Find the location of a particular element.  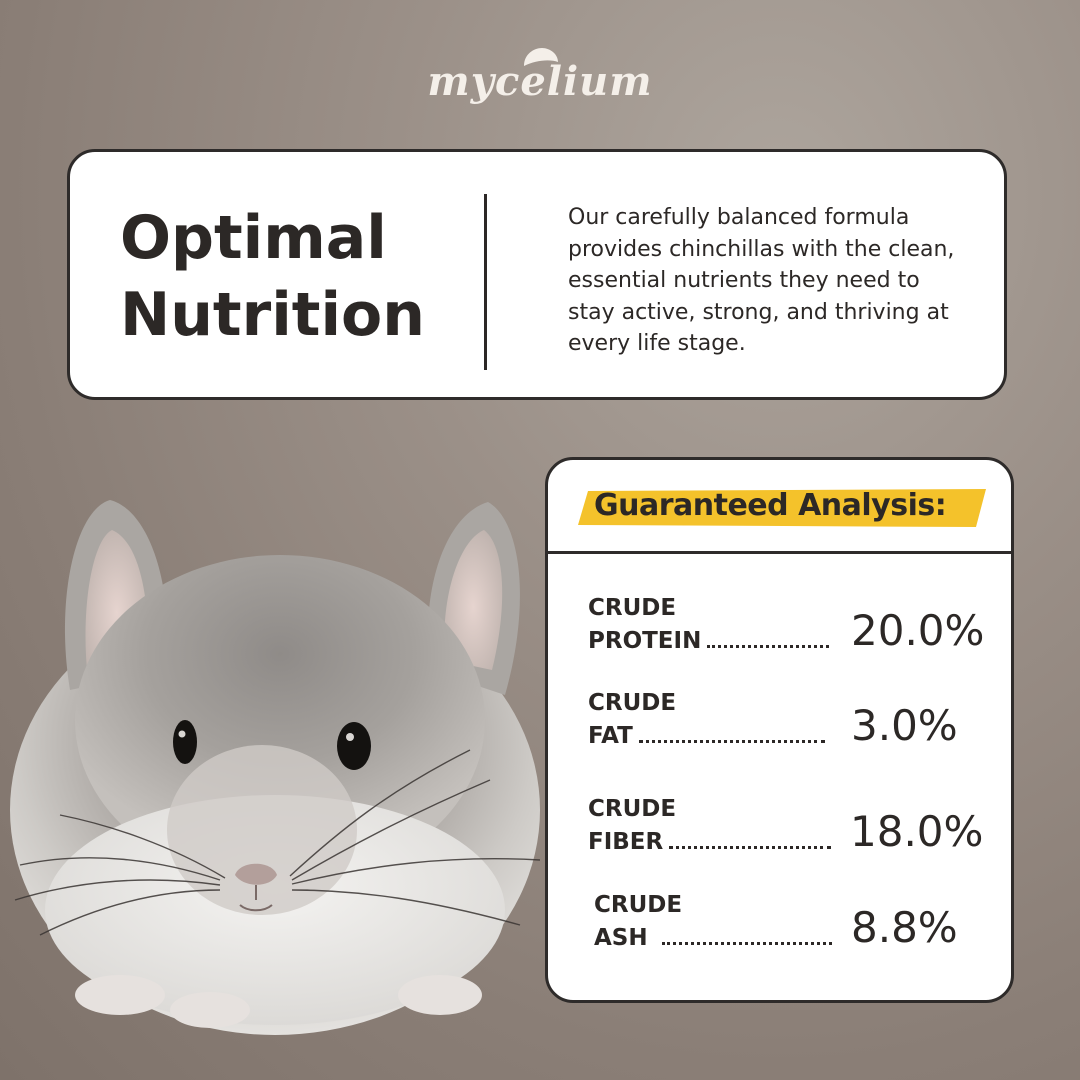

nutrient-label: CRUDE PROTEIN is located at coordinates (709, 625).